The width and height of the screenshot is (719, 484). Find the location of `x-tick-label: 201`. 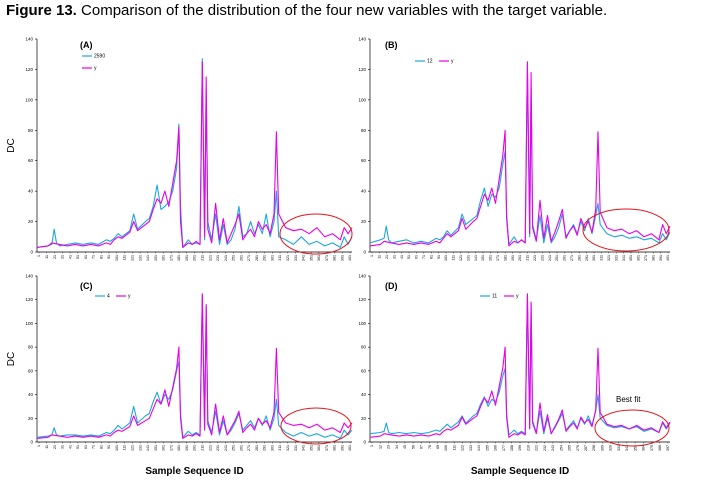

x-tick-label: 201 is located at coordinates (195, 448).